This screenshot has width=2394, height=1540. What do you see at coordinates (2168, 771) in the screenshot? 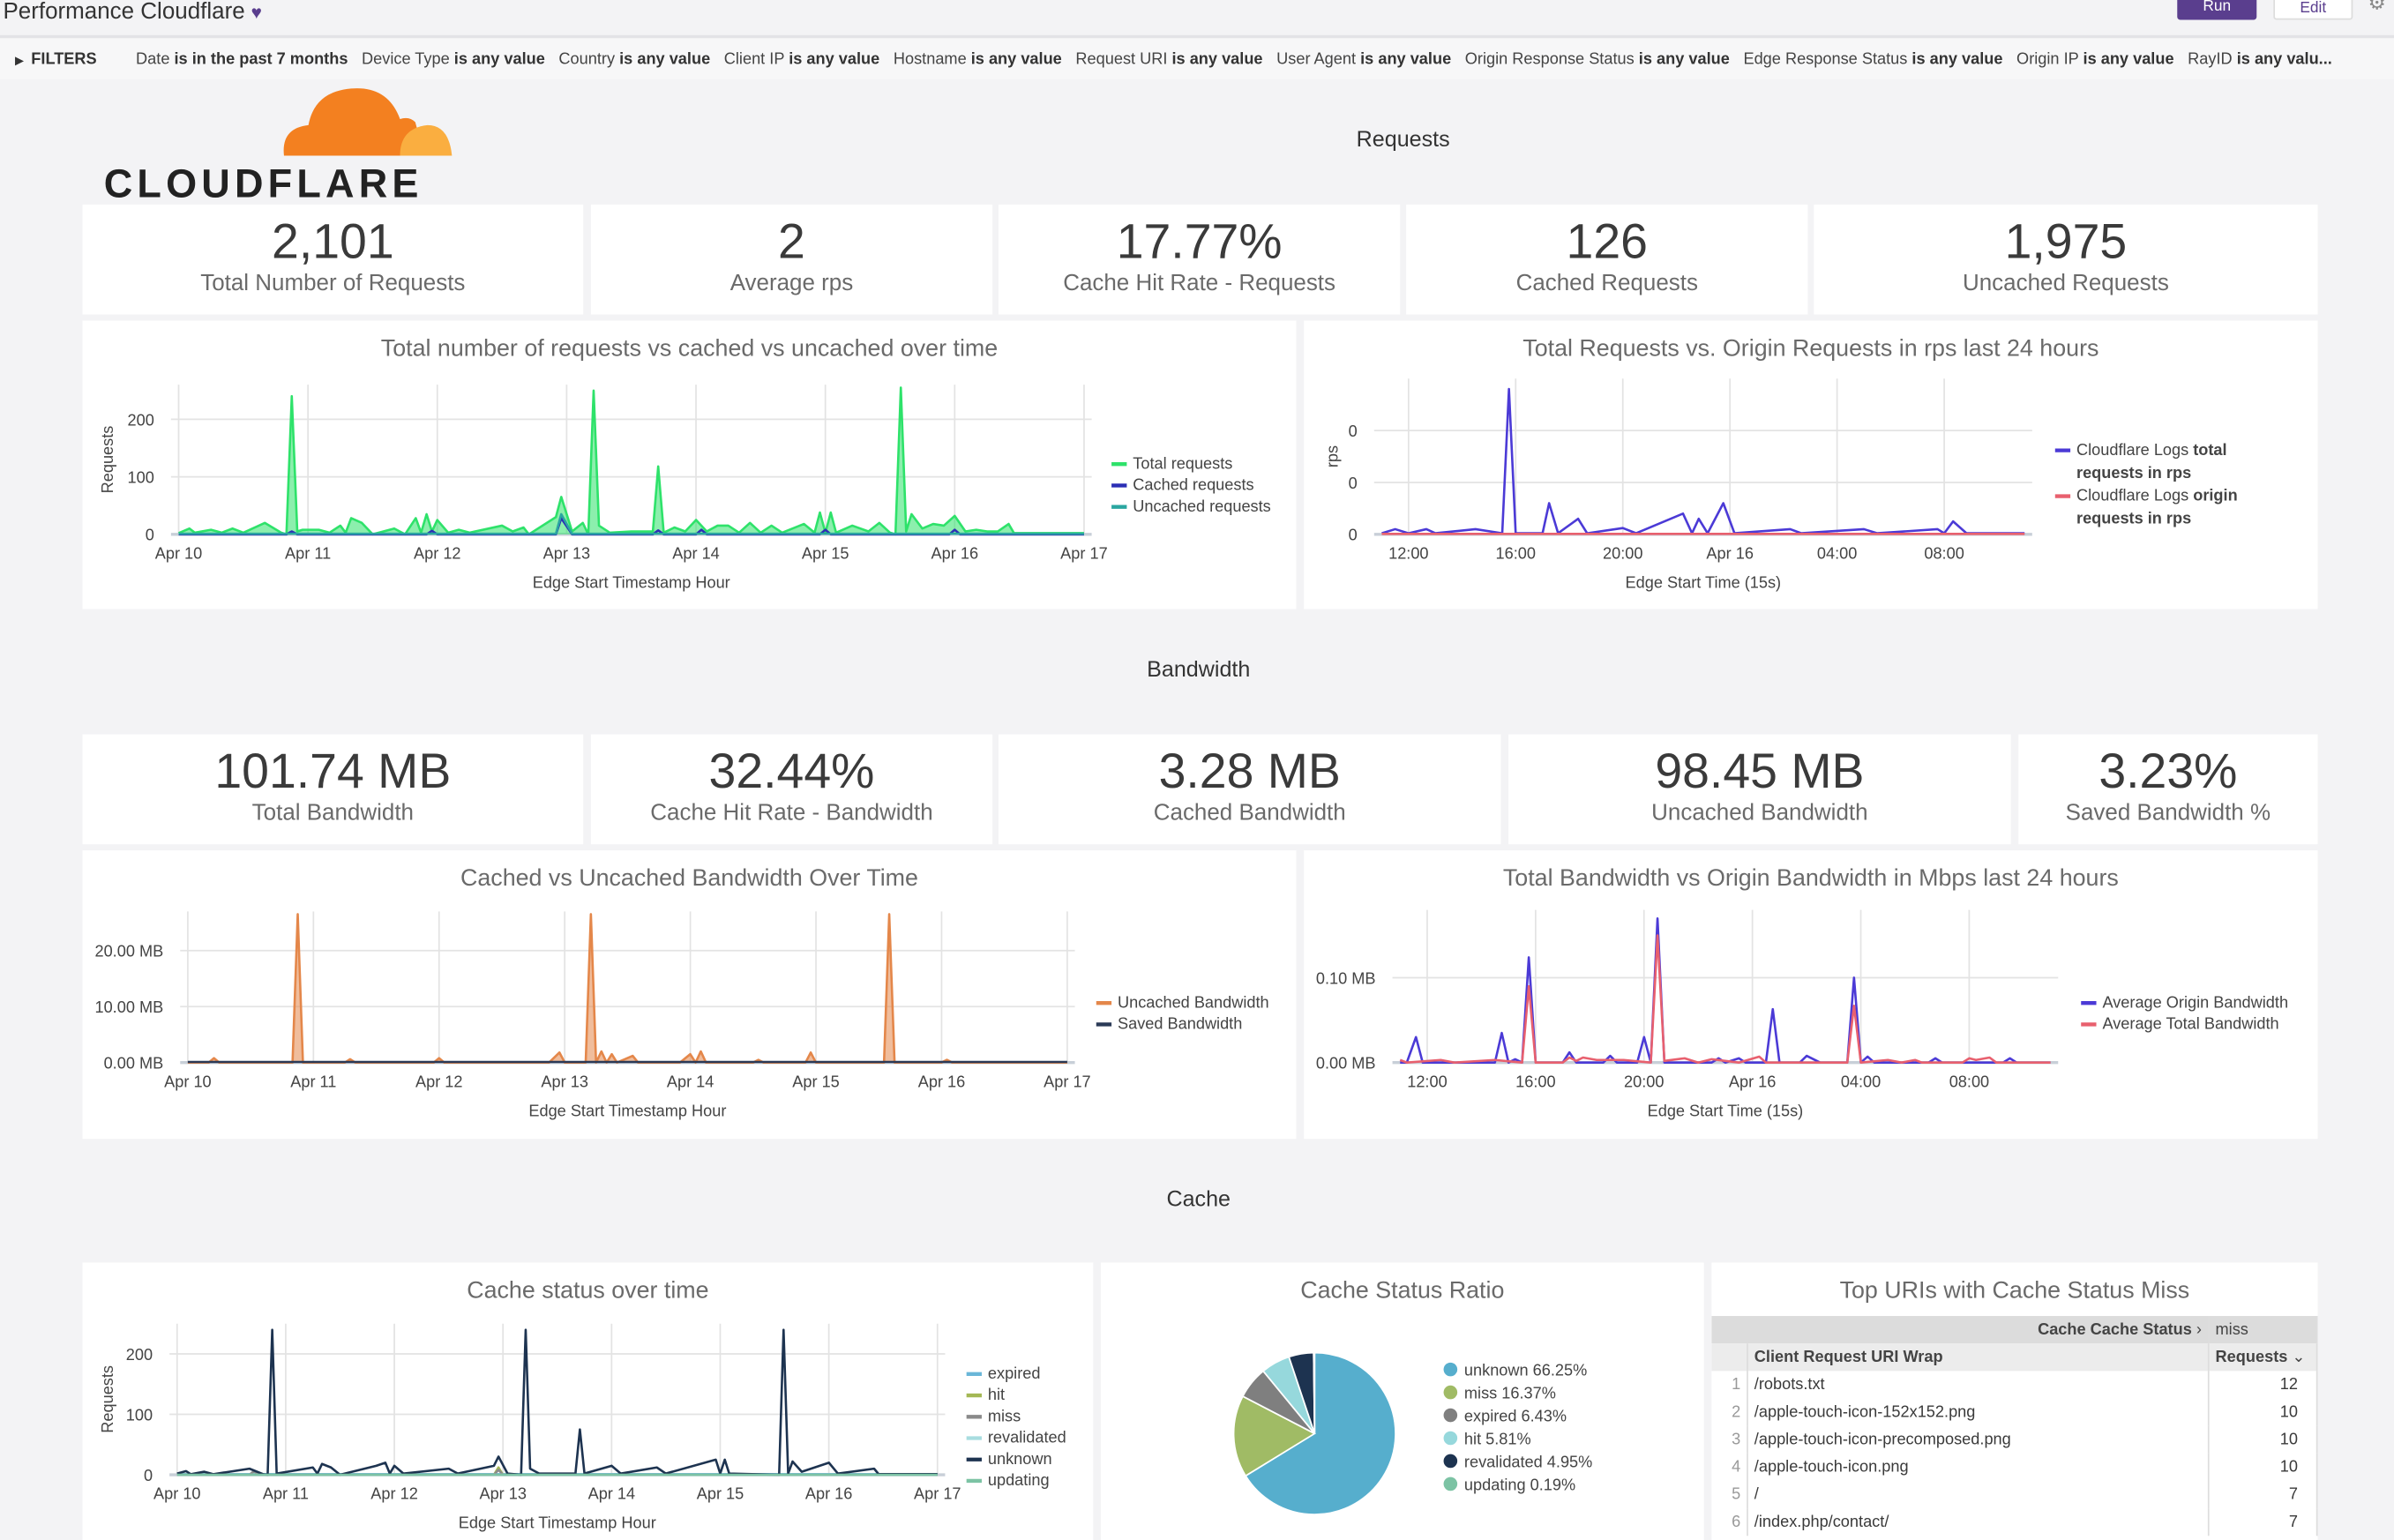
I see `kpi-value: 3.23%` at bounding box center [2168, 771].